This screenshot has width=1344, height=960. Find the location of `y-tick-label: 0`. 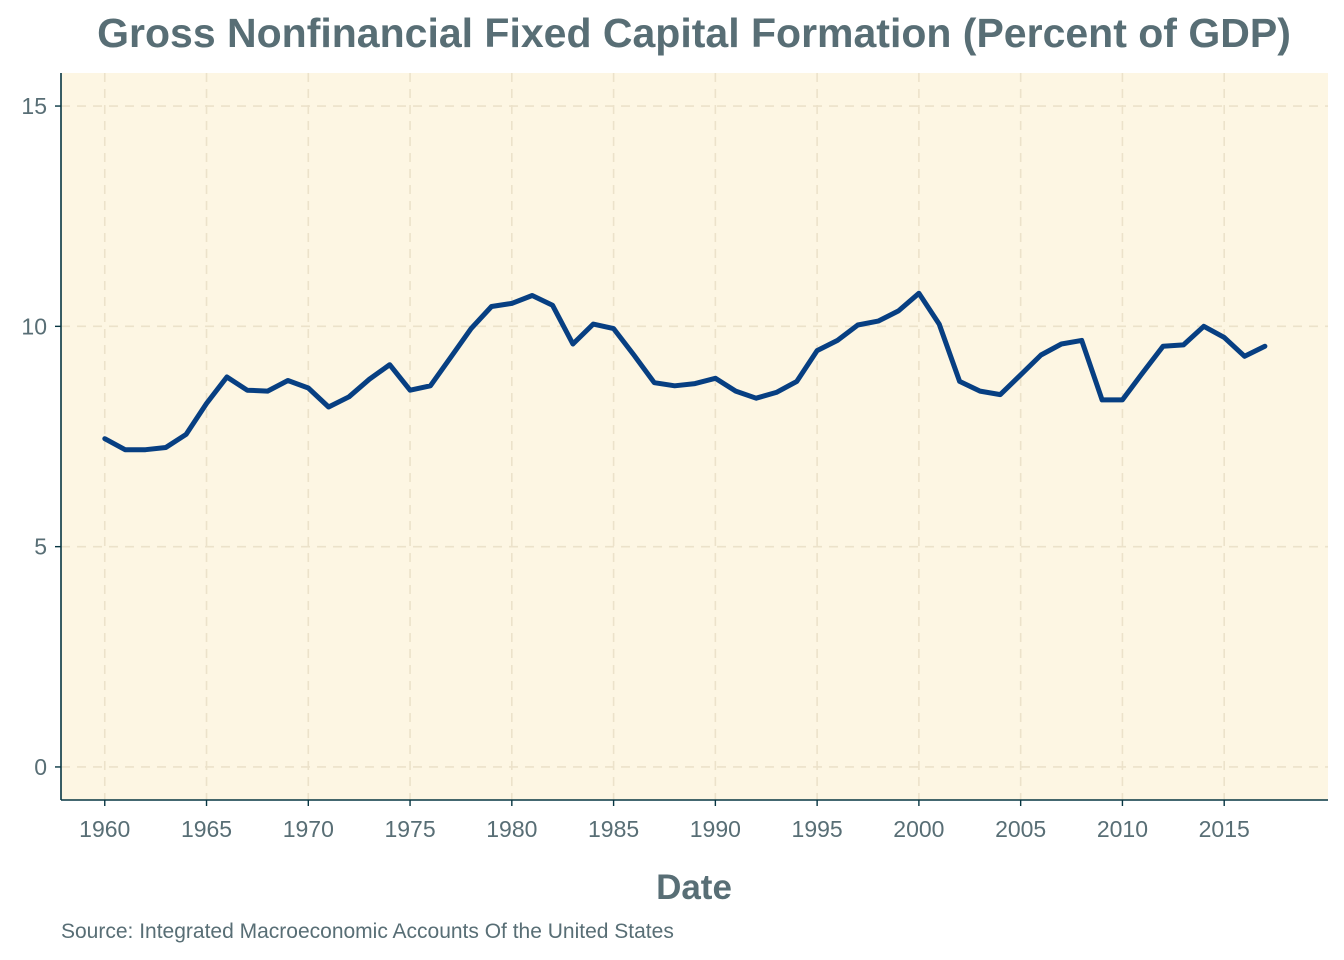

y-tick-label: 0 is located at coordinates (40, 767).